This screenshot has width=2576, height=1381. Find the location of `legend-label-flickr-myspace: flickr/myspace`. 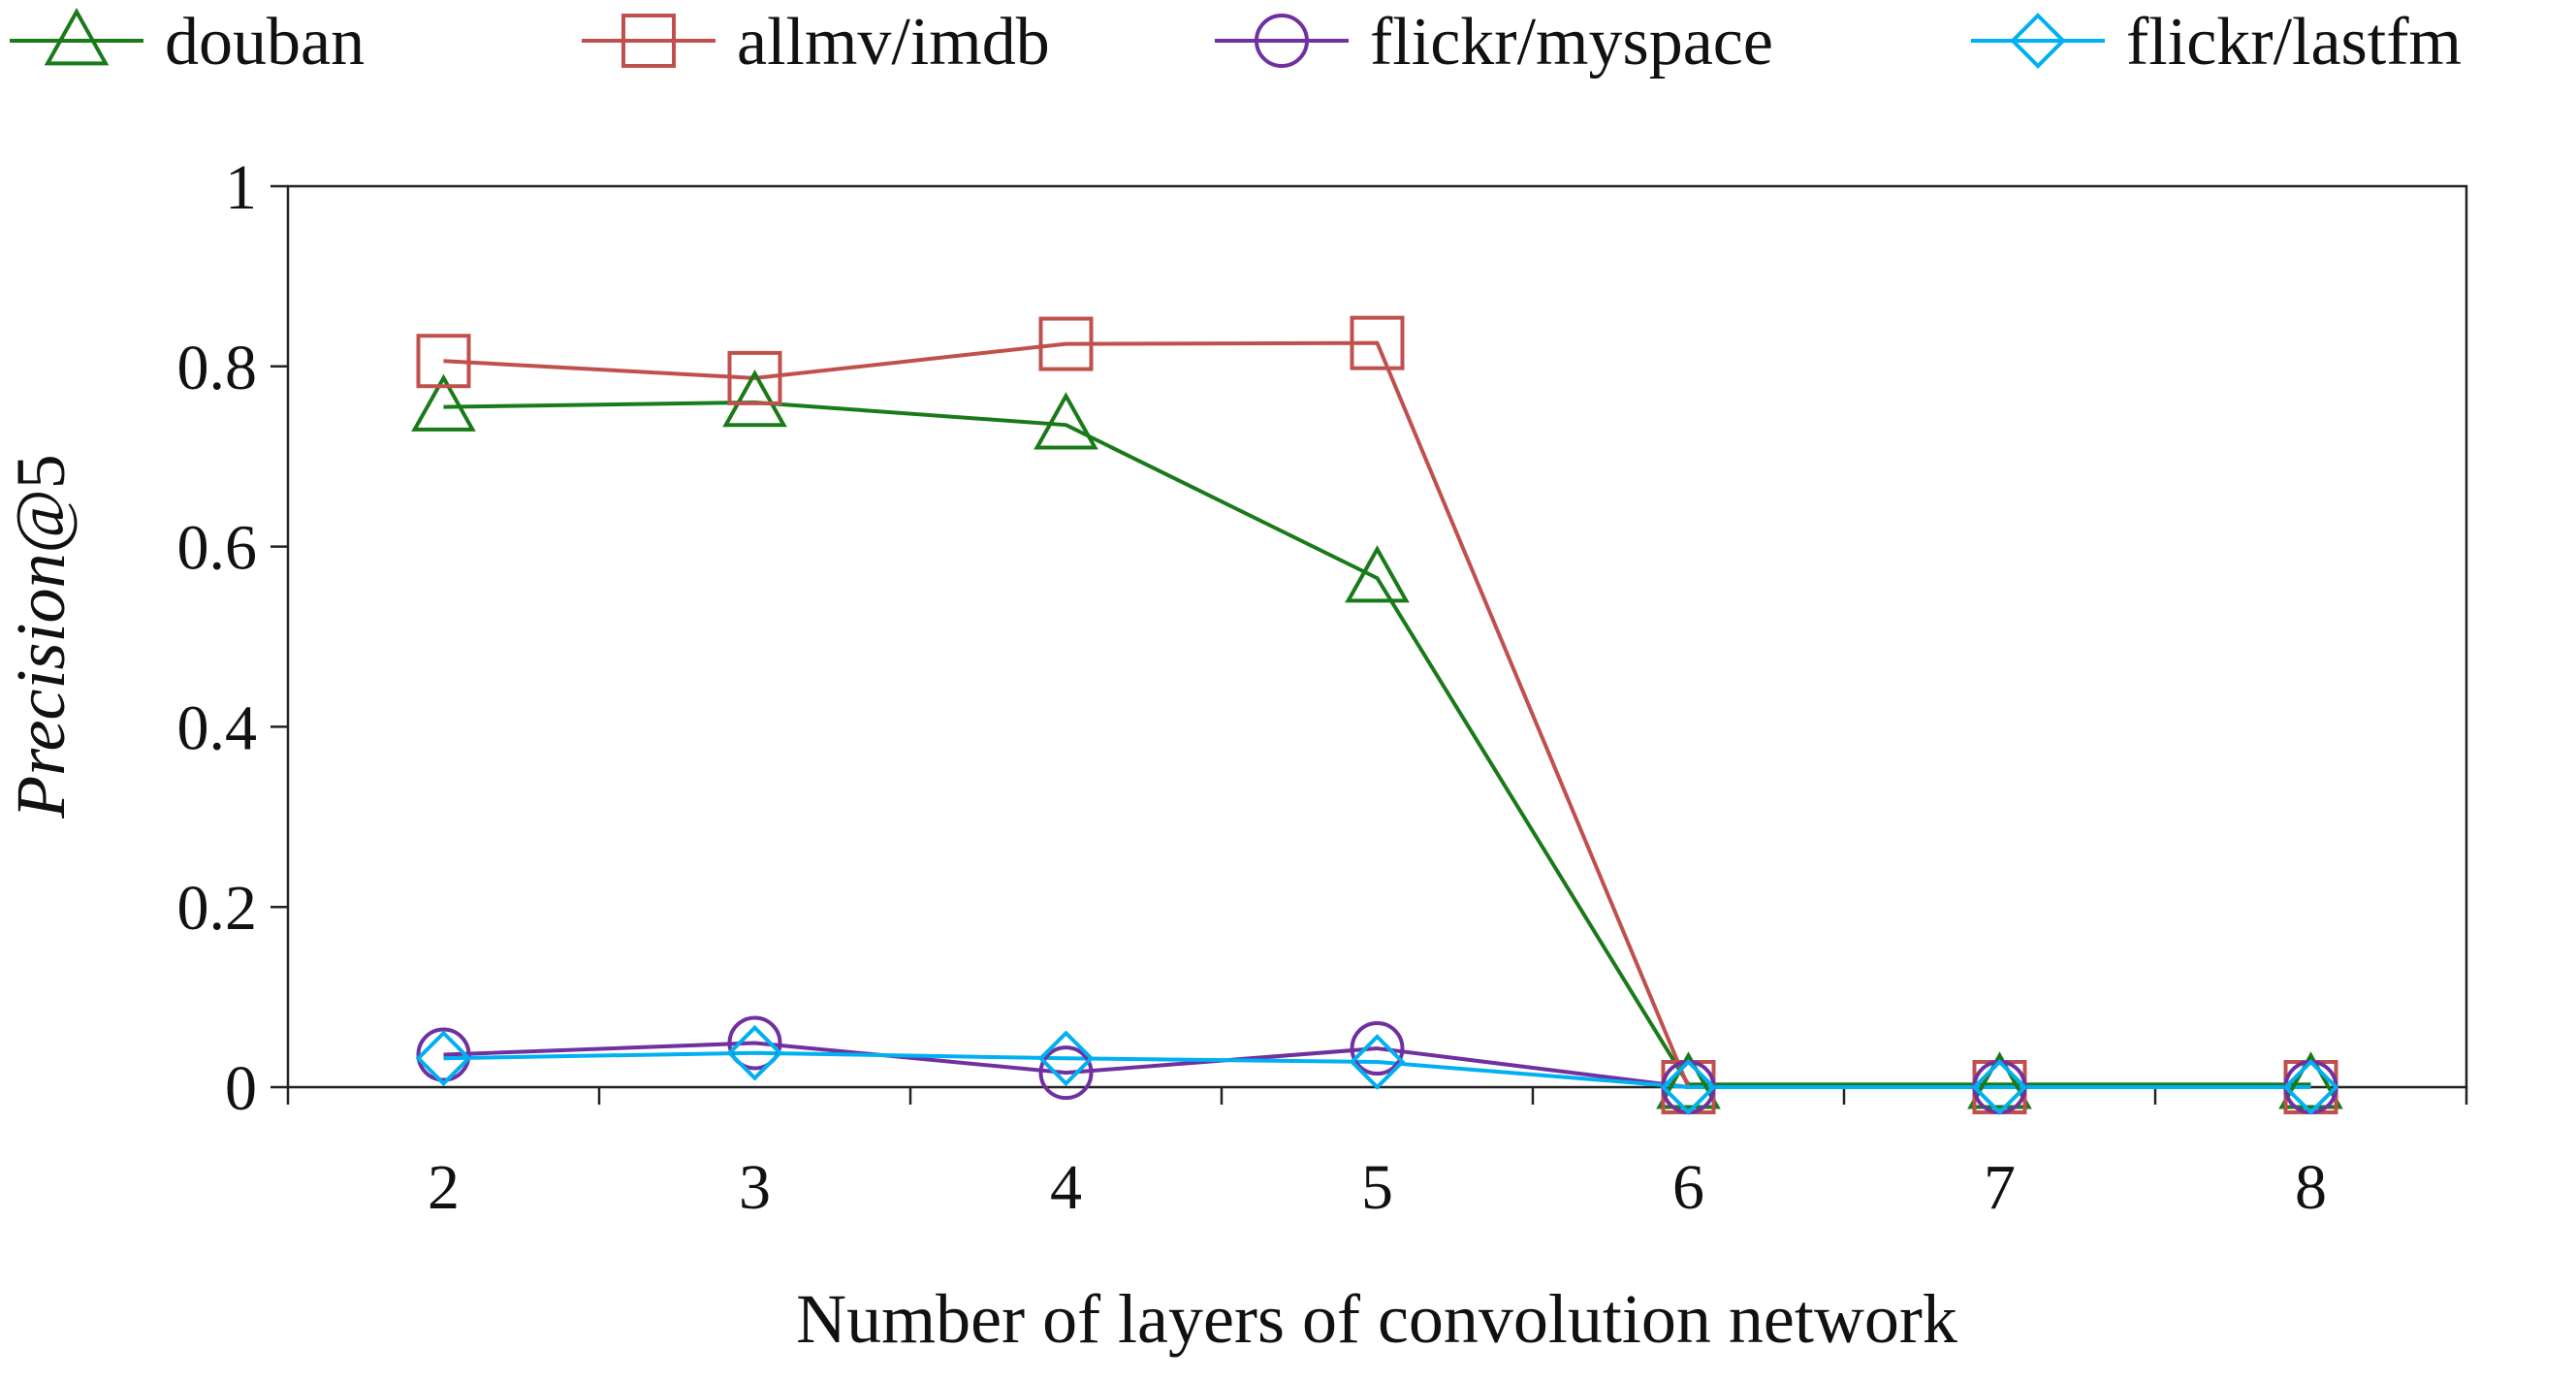

legend-label-flickr-myspace: flickr/myspace is located at coordinates (1572, 42).